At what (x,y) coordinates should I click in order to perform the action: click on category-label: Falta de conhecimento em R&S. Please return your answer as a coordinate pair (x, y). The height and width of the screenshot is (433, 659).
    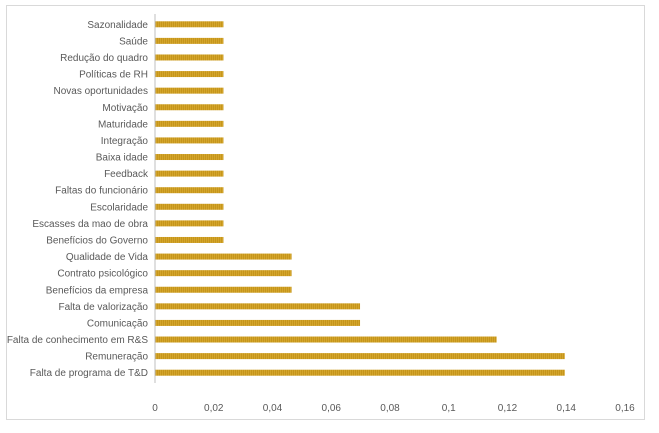
    Looking at the image, I should click on (78, 340).